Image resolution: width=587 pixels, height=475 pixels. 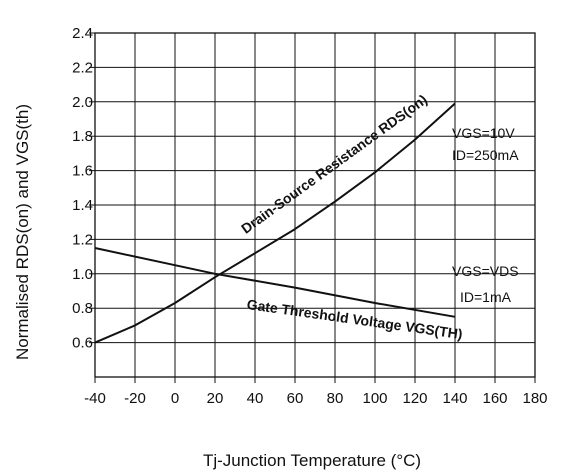 I want to click on vgs-condition-id: ID=1mA, so click(x=486, y=297).